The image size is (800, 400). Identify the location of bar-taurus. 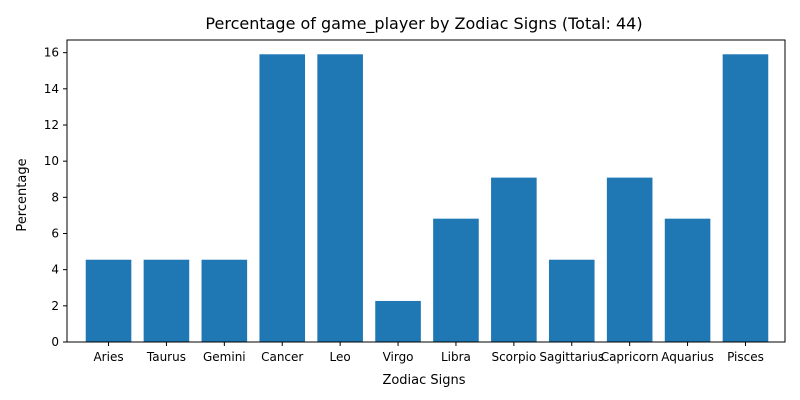
(166, 300).